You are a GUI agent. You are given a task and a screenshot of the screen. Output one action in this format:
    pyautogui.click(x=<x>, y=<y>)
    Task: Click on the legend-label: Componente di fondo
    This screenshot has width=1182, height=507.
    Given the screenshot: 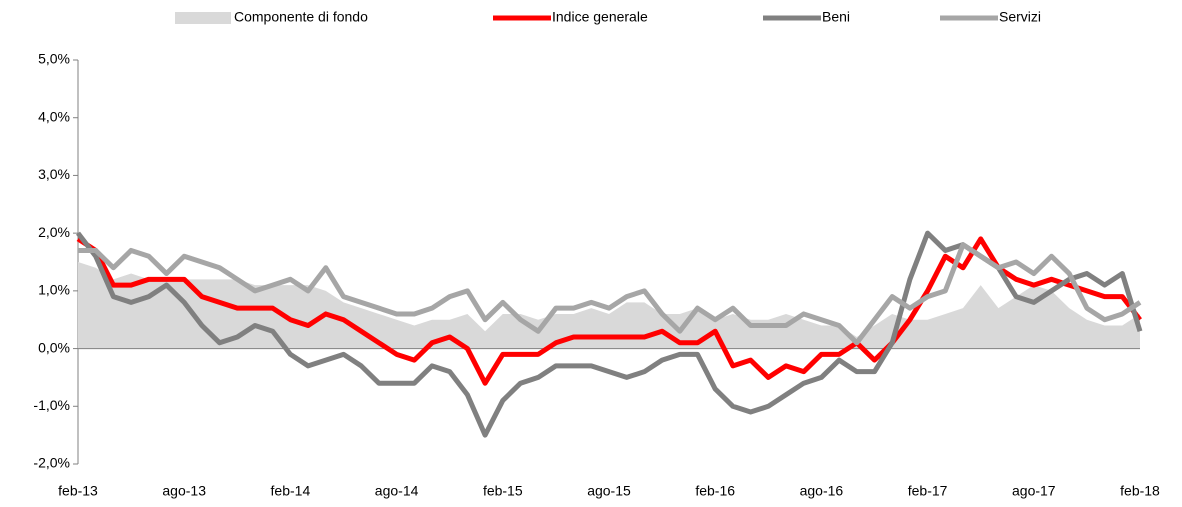 What is the action you would take?
    pyautogui.click(x=301, y=17)
    